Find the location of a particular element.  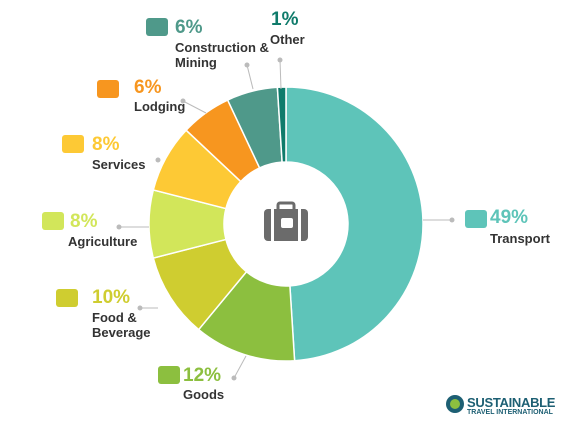

value-label: 49% is located at coordinates (509, 217).